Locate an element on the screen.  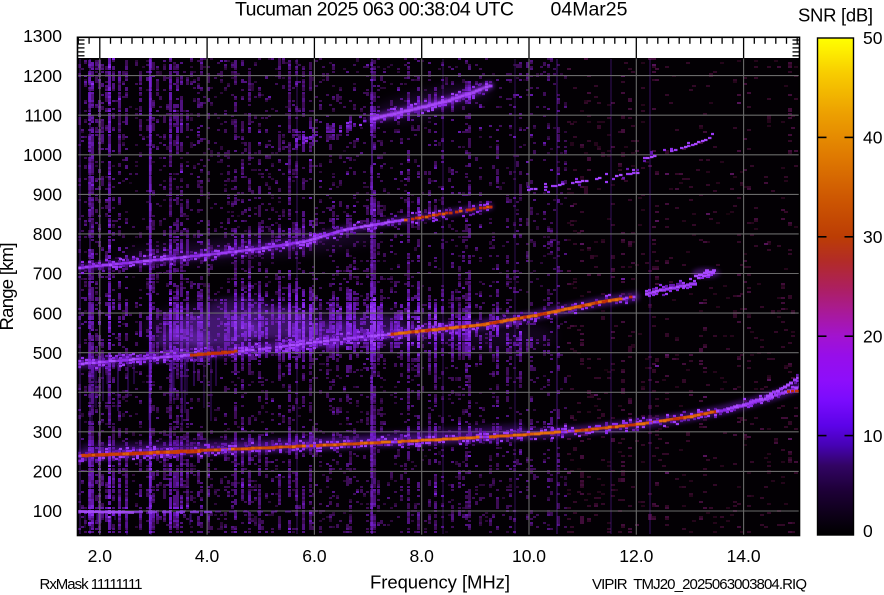
svg-text: 6.0 is located at coordinates (314, 556).